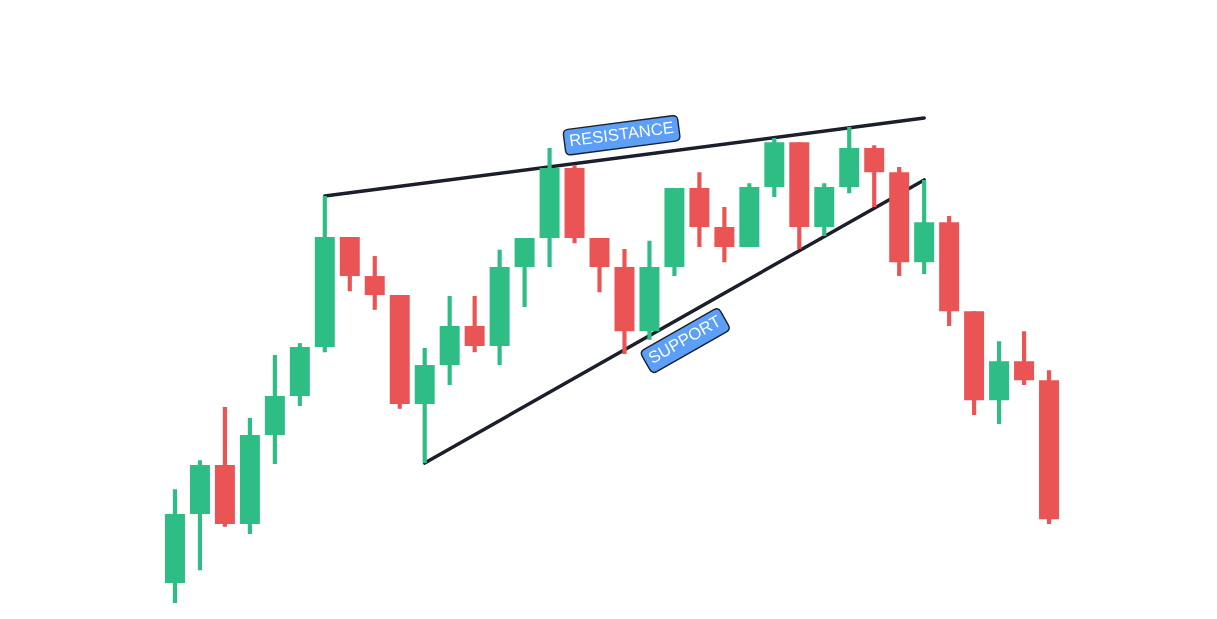 The image size is (1217, 619). Describe the element at coordinates (621, 134) in the screenshot. I see `annotation: RESISTANCE` at that location.